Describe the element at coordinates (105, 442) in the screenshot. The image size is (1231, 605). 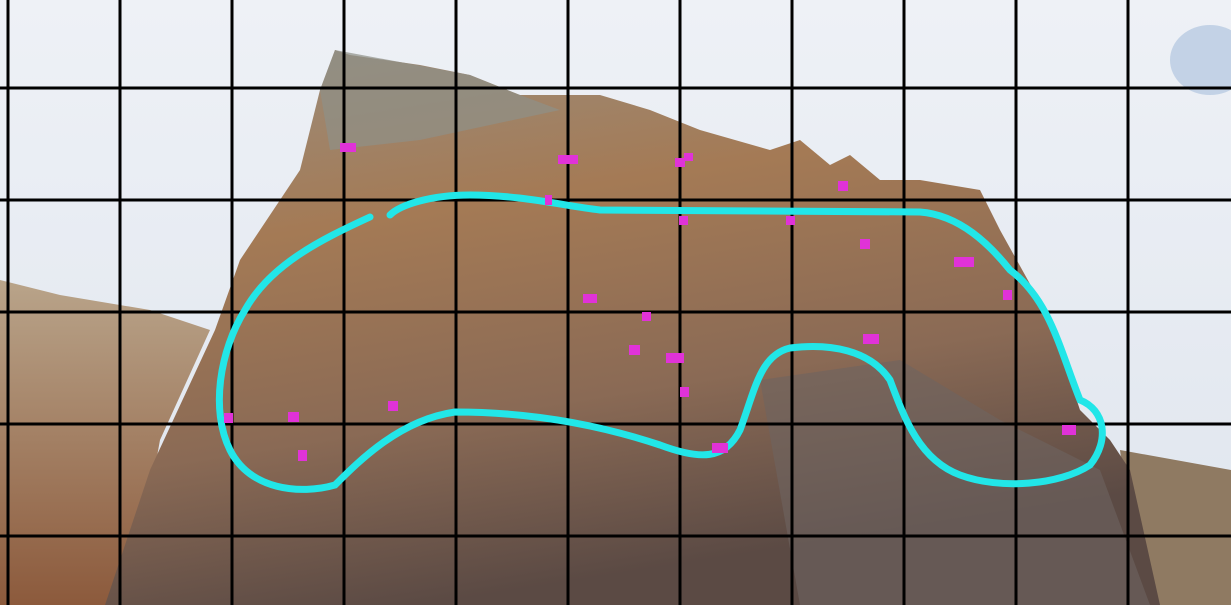
I see `left-hill` at that location.